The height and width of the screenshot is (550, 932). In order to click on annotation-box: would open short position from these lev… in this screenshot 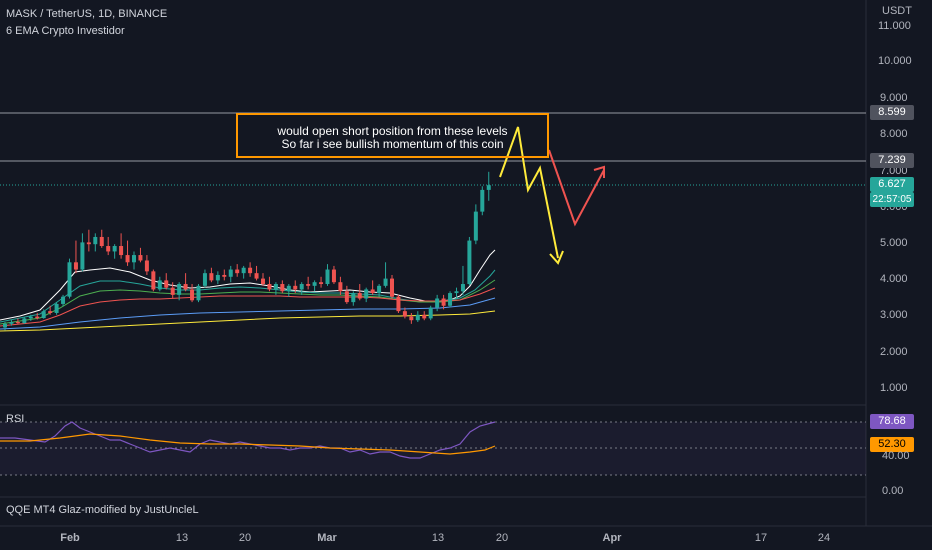, I will do `click(392, 135)`.